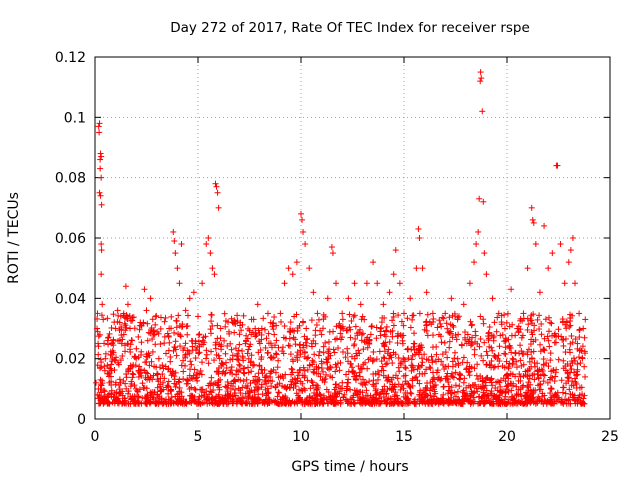 The height and width of the screenshot is (480, 640). Describe the element at coordinates (198, 437) in the screenshot. I see `x-tick-label: 5` at that location.